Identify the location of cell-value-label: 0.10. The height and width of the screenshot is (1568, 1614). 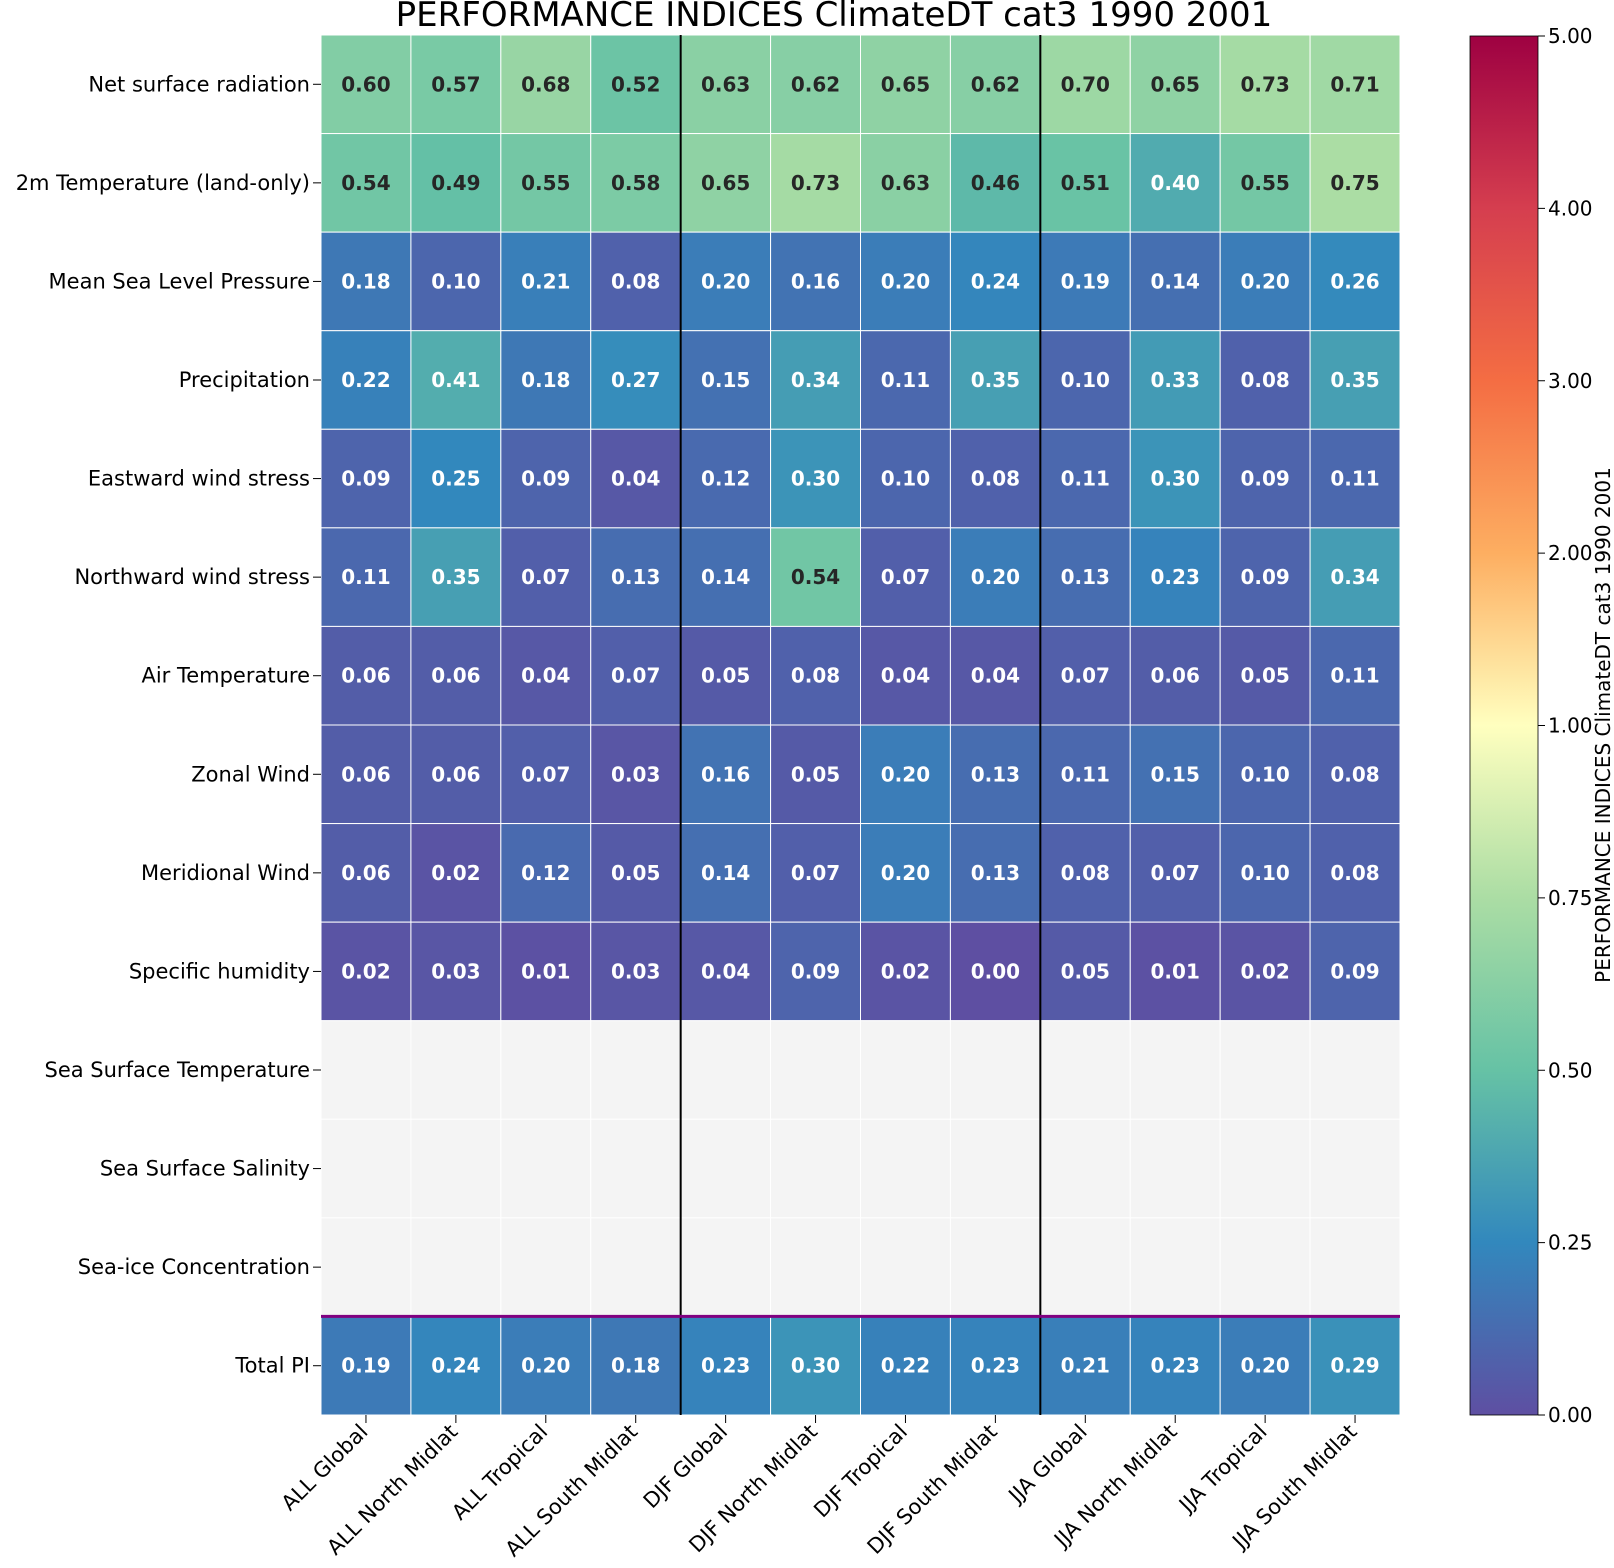
(1264, 774).